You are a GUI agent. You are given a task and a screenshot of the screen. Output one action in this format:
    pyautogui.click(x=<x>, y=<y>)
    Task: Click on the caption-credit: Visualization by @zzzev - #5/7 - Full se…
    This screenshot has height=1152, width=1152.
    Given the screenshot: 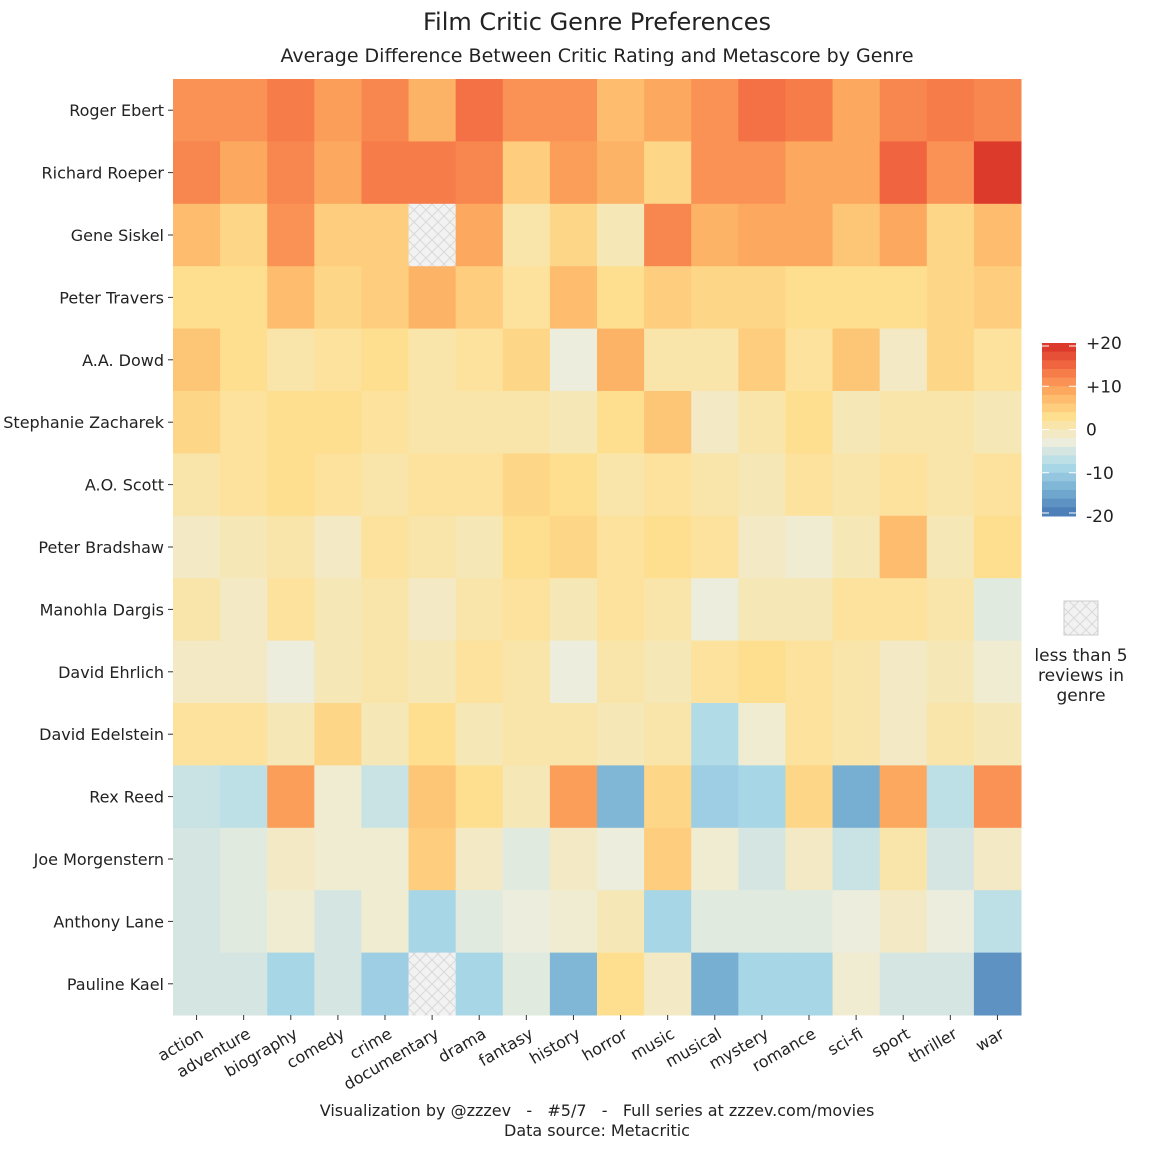 What is the action you would take?
    pyautogui.click(x=597, y=1110)
    